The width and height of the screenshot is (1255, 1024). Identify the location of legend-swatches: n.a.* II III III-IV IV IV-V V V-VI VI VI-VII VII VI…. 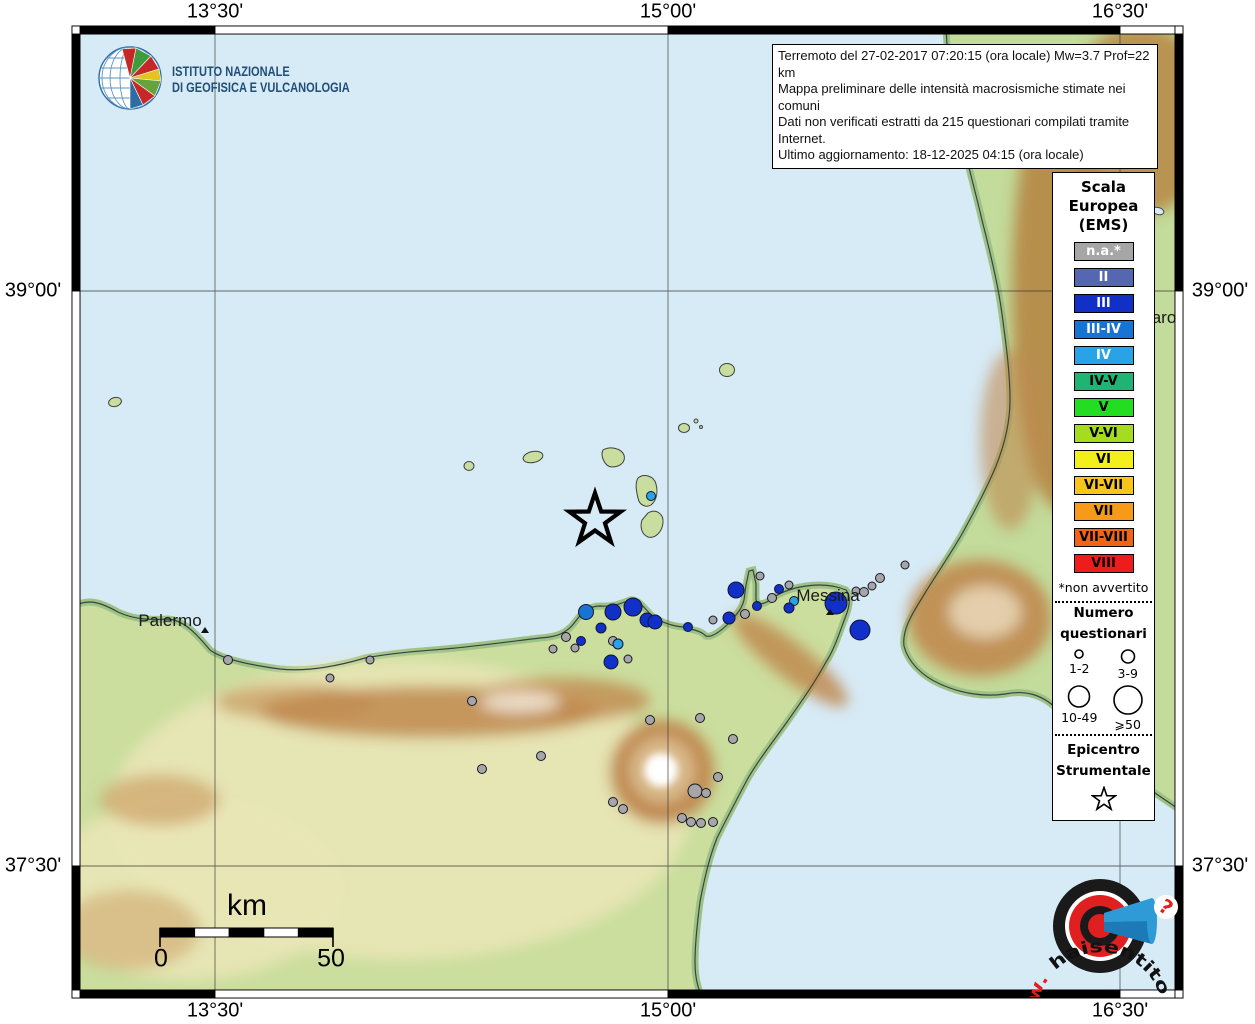
(1103, 407).